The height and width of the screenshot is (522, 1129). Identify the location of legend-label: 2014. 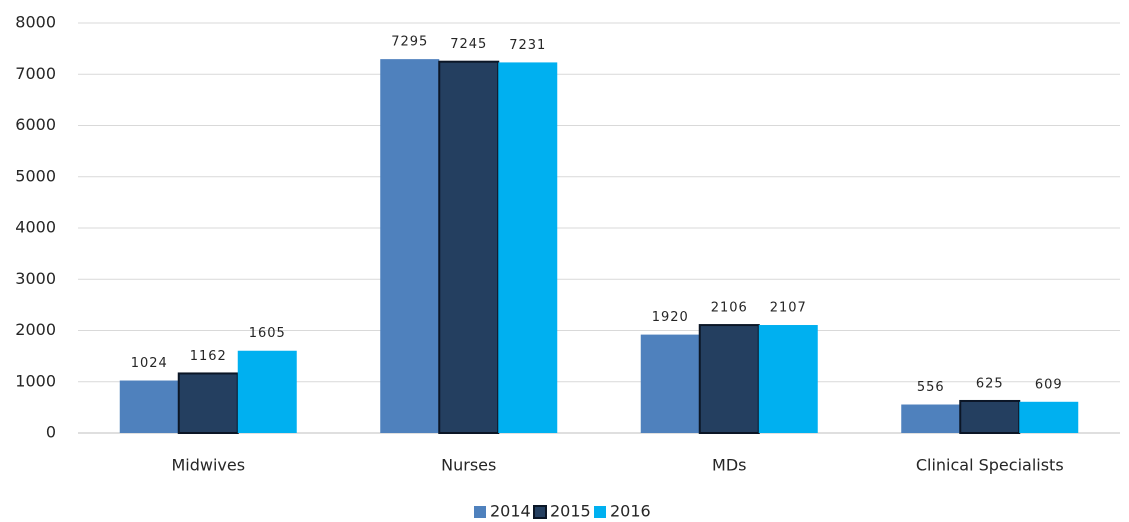
(510, 511).